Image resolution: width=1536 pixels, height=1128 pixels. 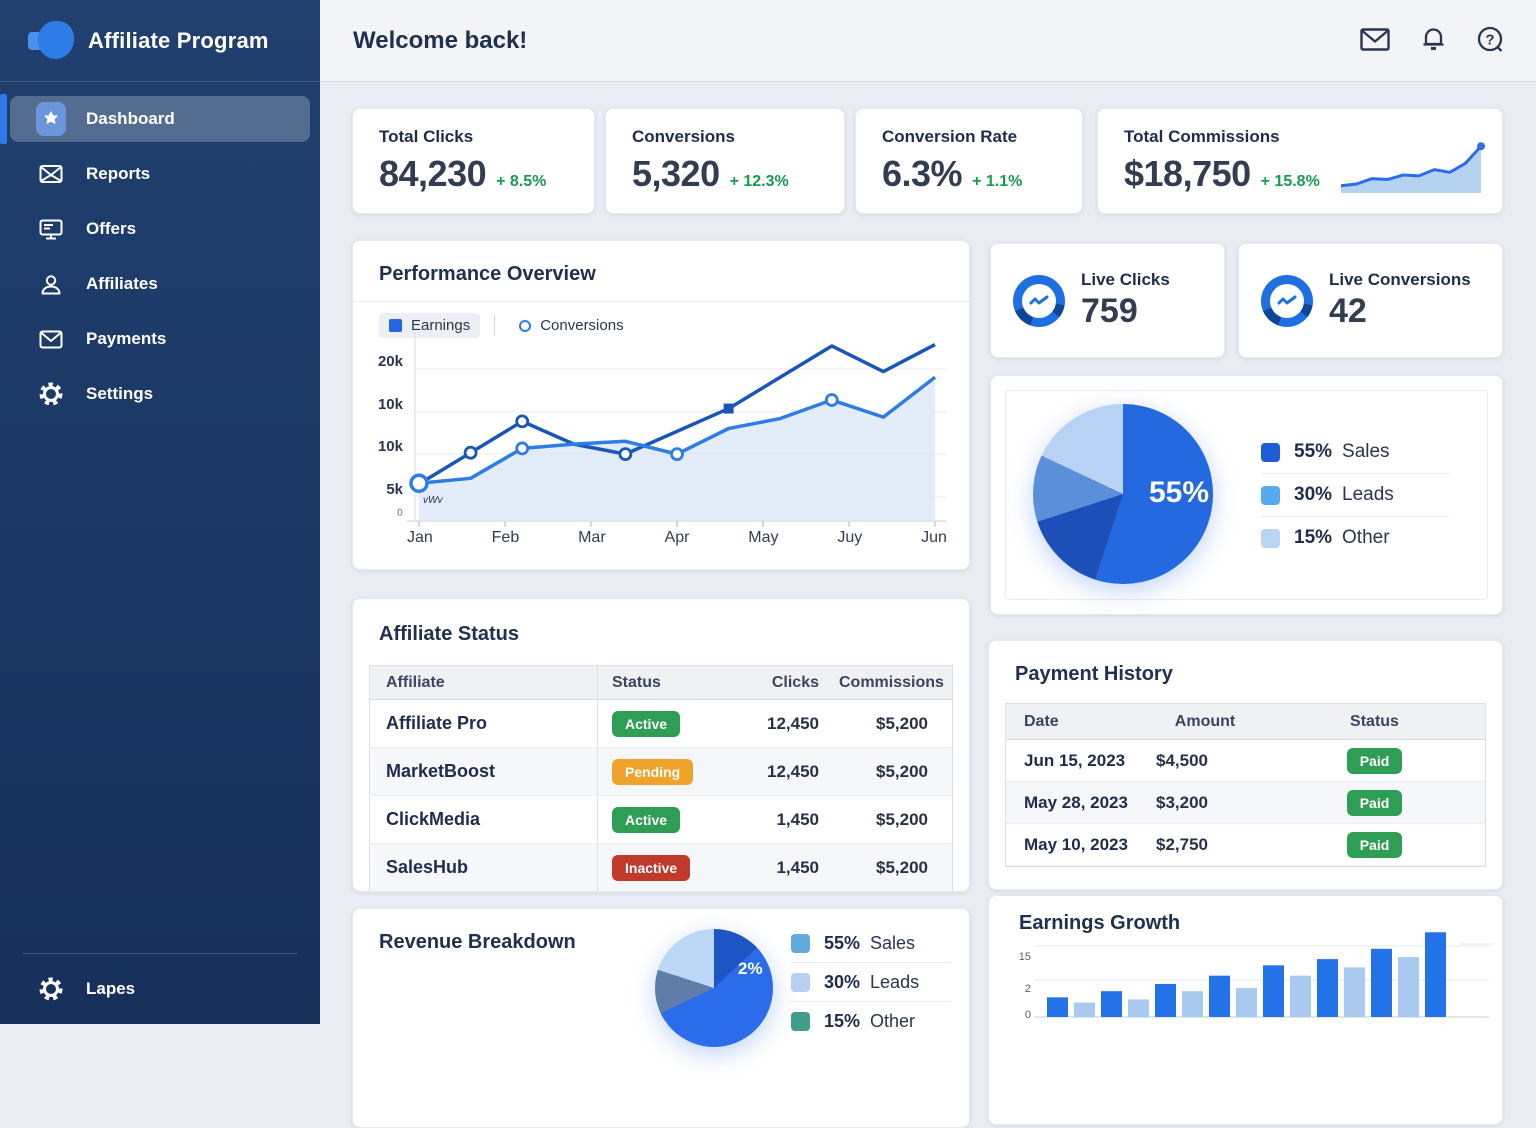 What do you see at coordinates (928, 41) in the screenshot?
I see `topbar: Welcome back! ?` at bounding box center [928, 41].